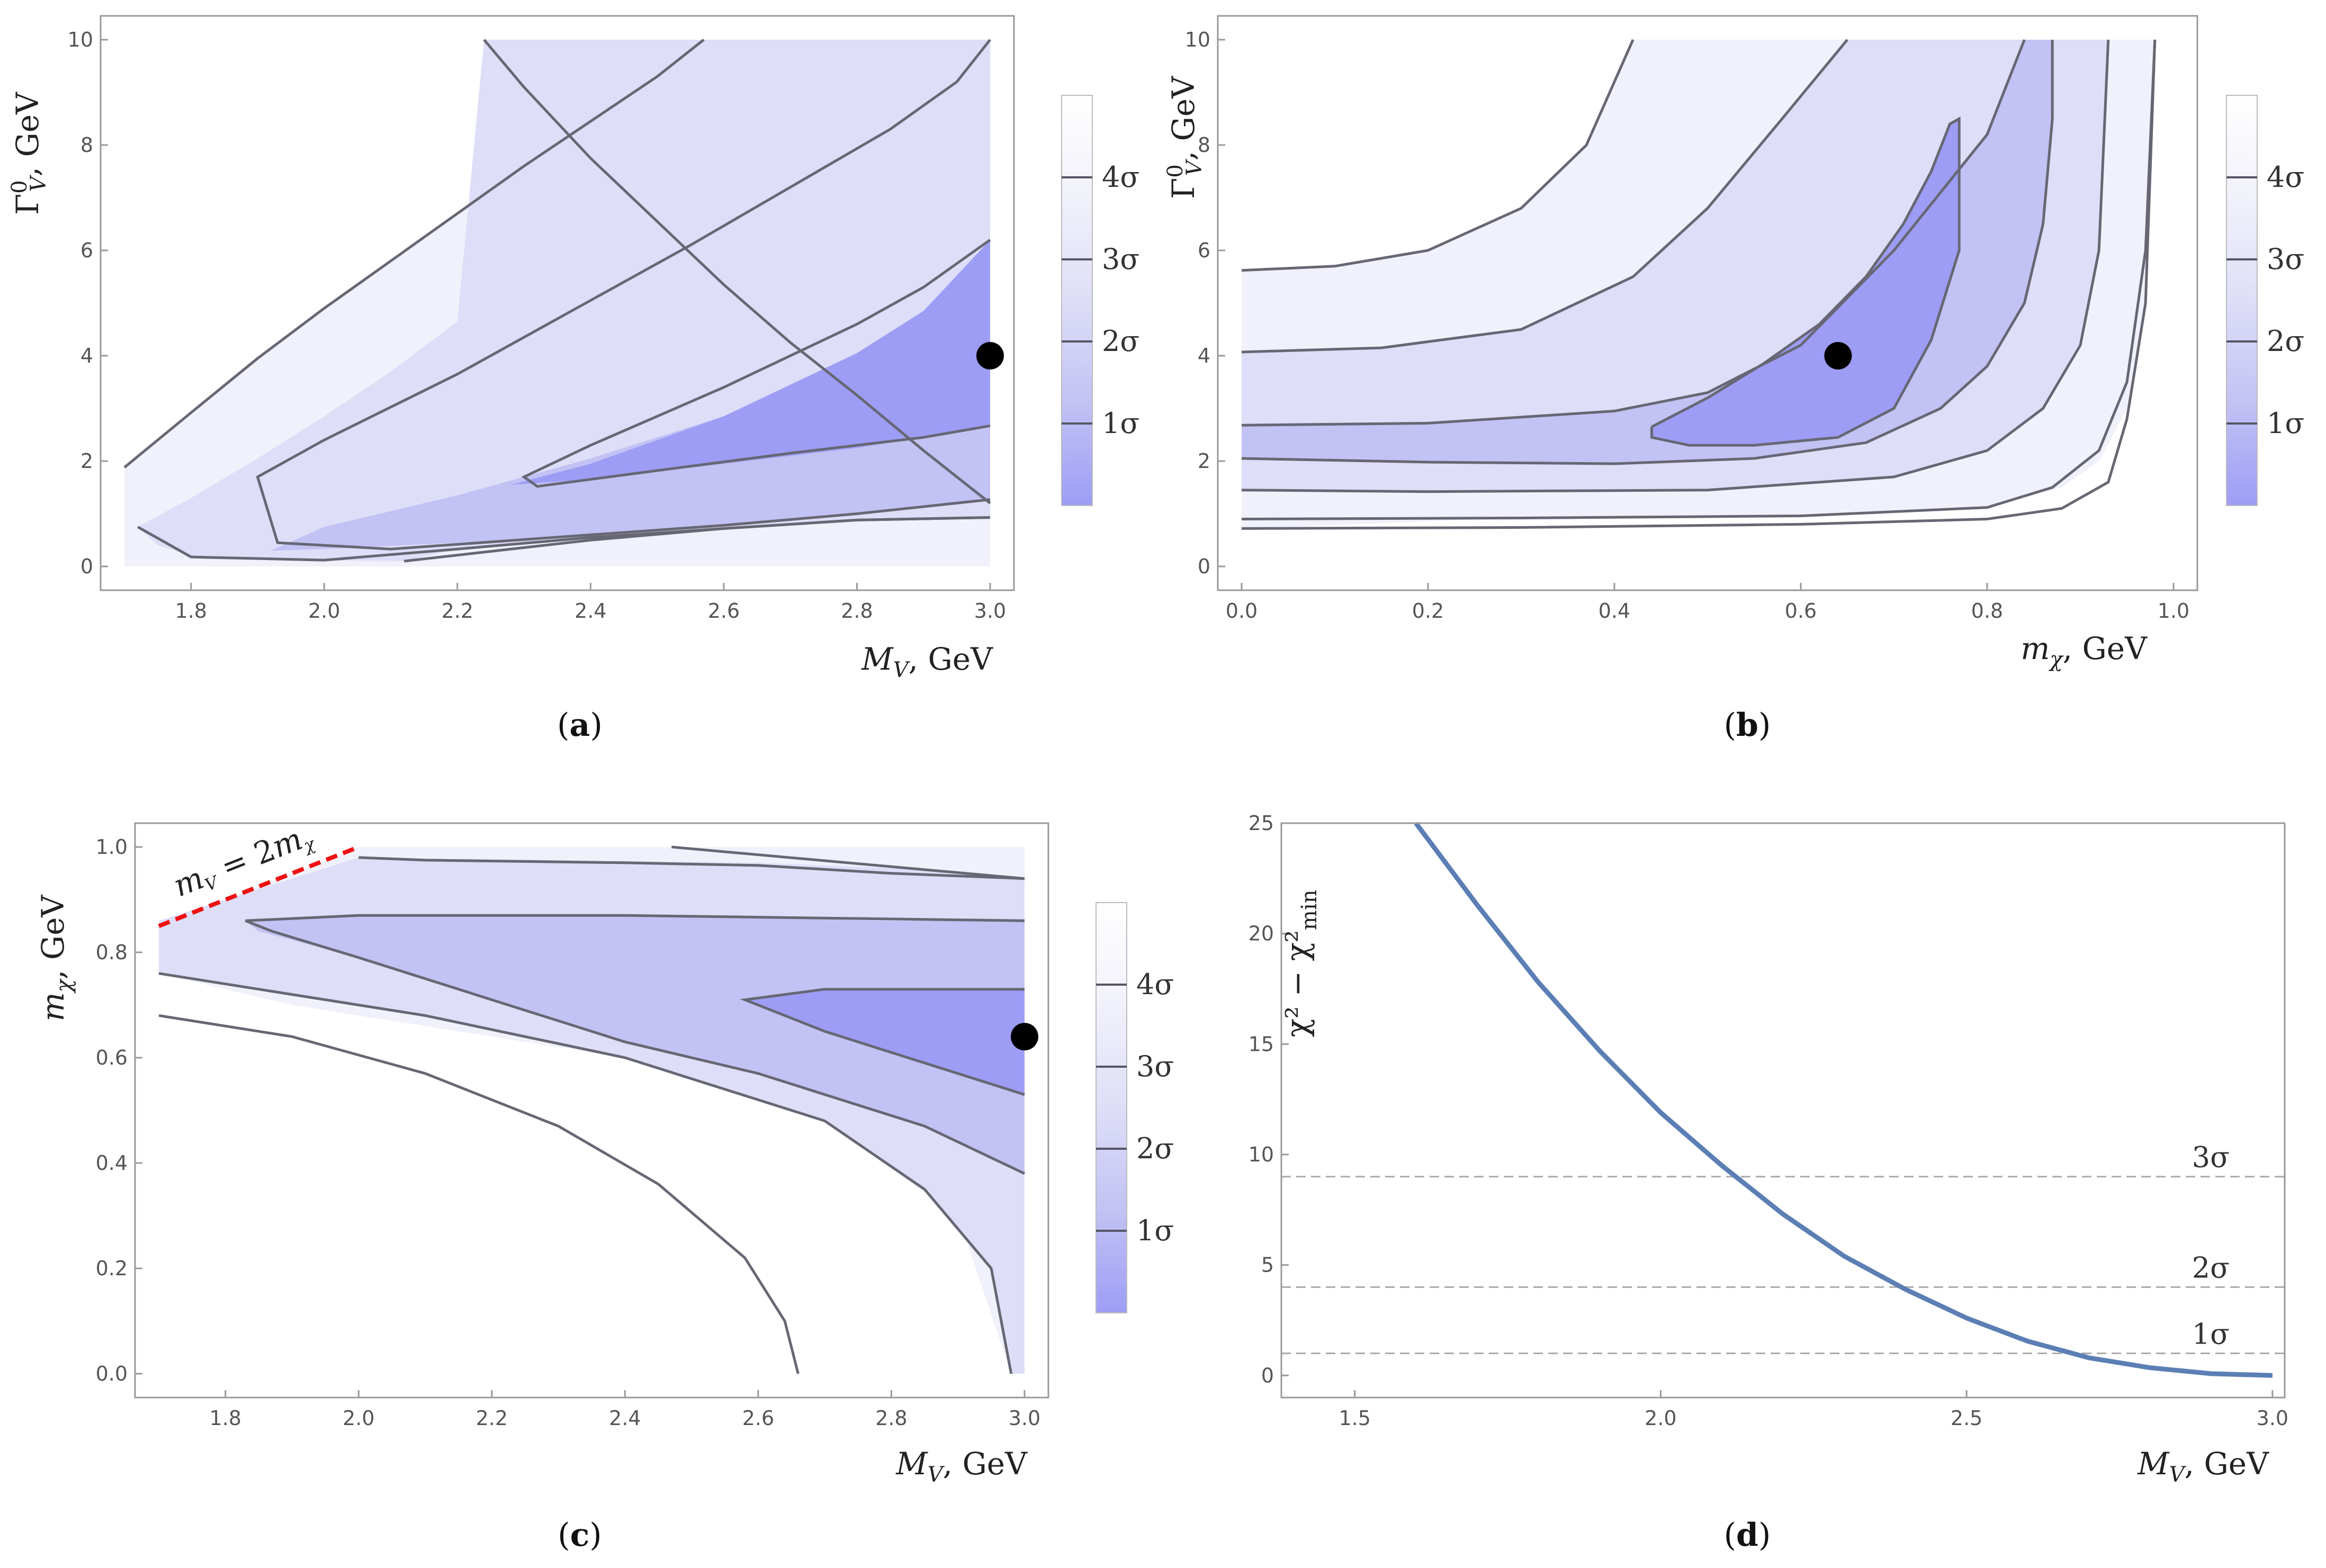  I want to click on panel-b-ytick-label: 6, so click(1204, 250).